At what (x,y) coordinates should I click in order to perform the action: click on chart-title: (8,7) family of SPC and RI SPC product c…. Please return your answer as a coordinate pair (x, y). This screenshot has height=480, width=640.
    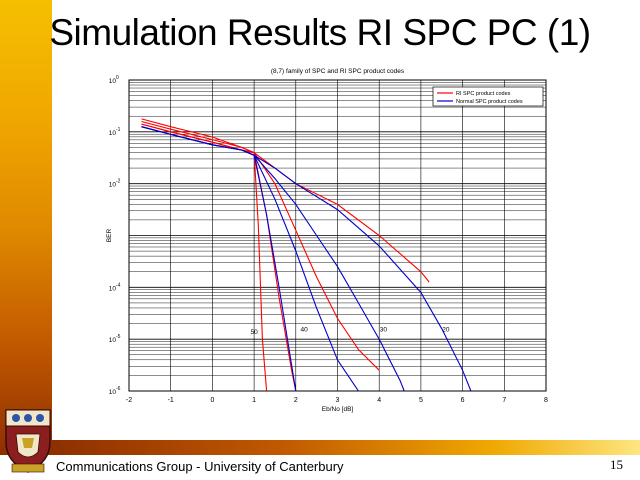
    Looking at the image, I should click on (338, 71).